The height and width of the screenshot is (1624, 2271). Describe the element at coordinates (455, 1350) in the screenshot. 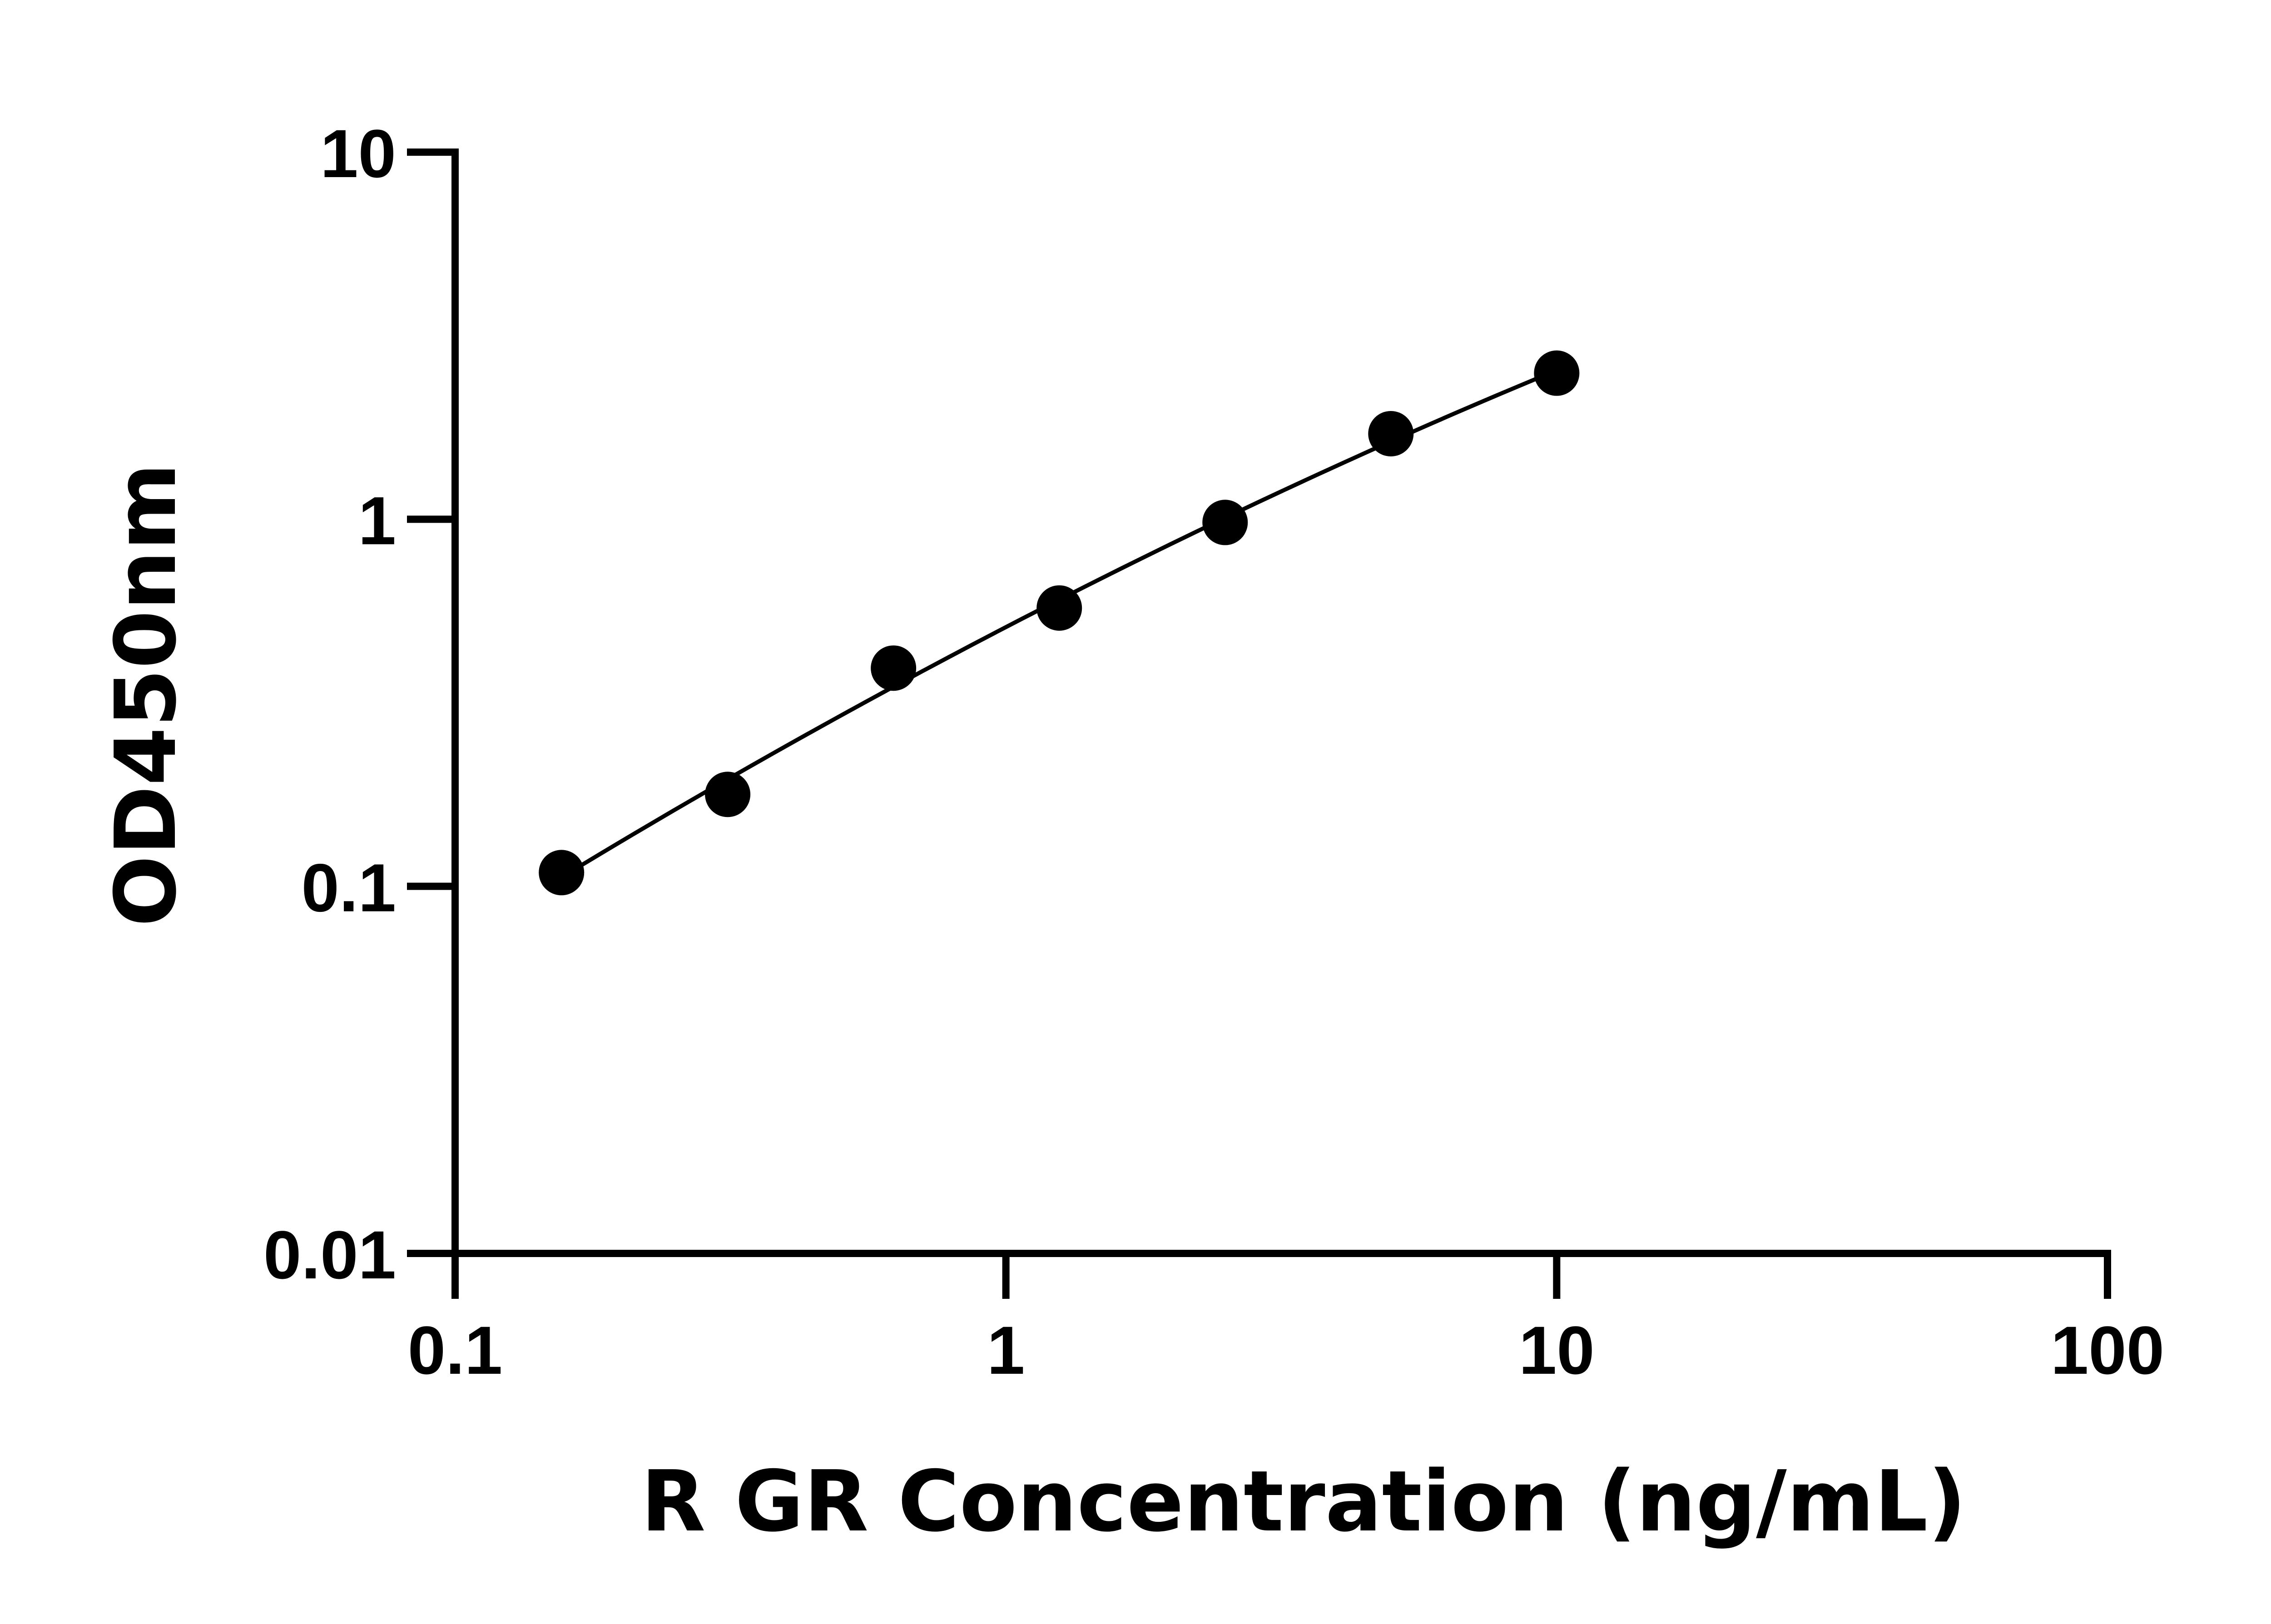

I see `x-tick-label: 0.1` at that location.